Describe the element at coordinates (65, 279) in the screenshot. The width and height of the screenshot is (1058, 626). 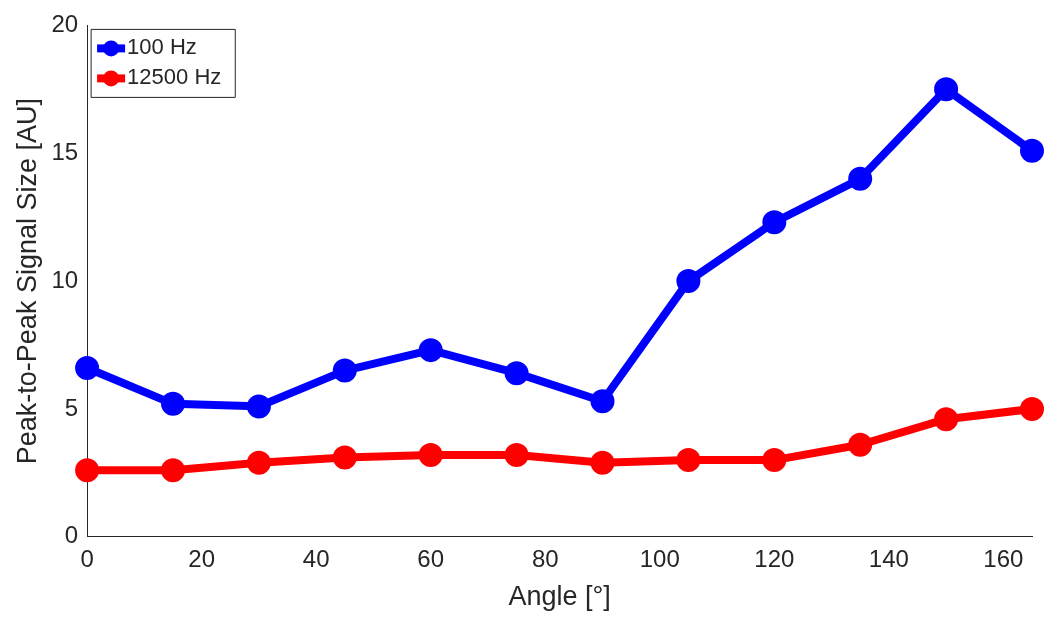
I see `y-tick-label: 10` at that location.